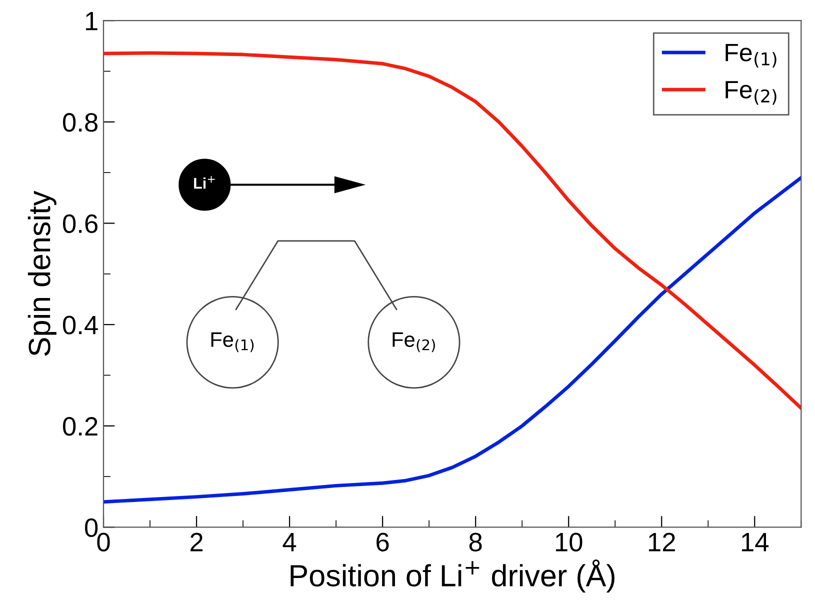 This screenshot has width=815, height=606. Describe the element at coordinates (196, 542) in the screenshot. I see `x-tick-label: 2` at that location.